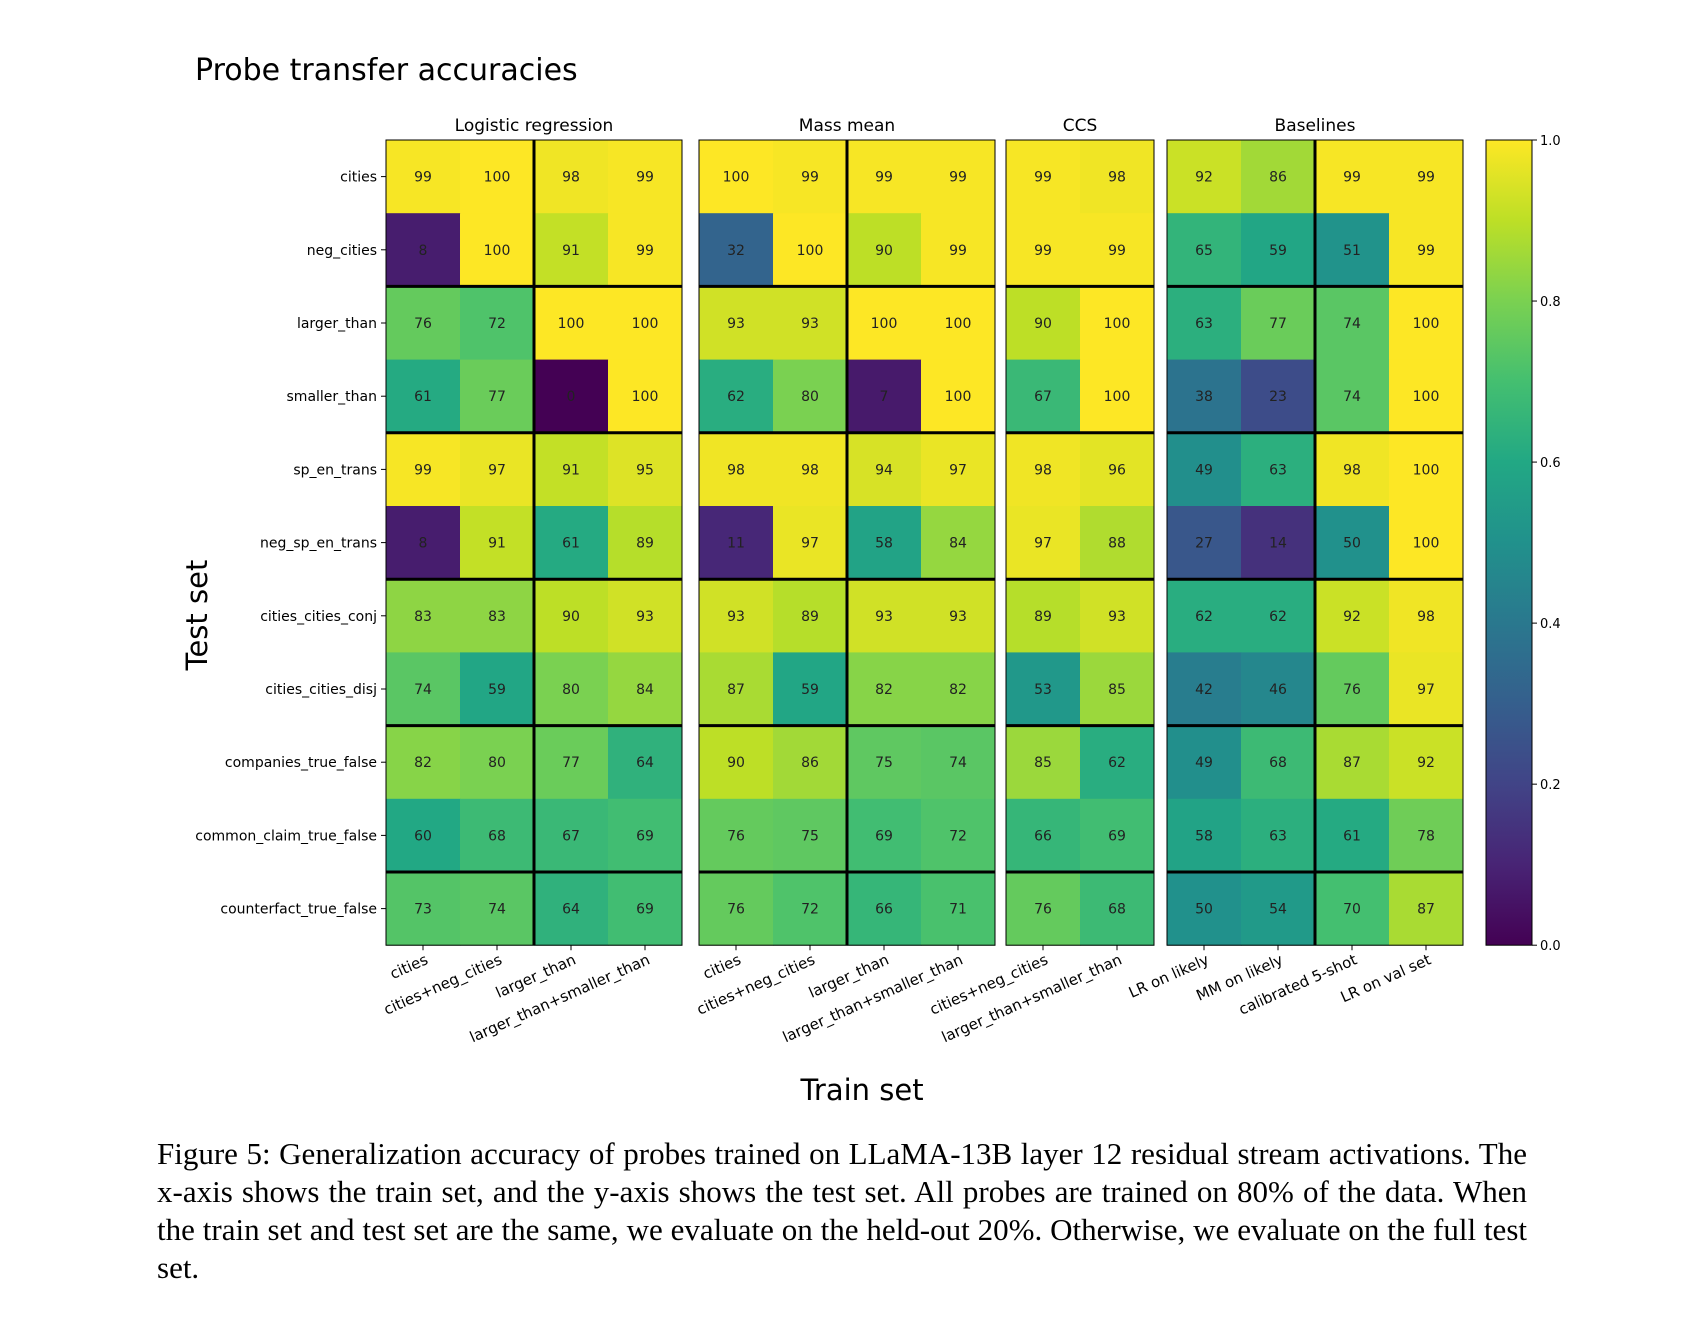 This screenshot has height=1330, width=1683. What do you see at coordinates (1278, 910) in the screenshot?
I see `cell-value-label: 54` at bounding box center [1278, 910].